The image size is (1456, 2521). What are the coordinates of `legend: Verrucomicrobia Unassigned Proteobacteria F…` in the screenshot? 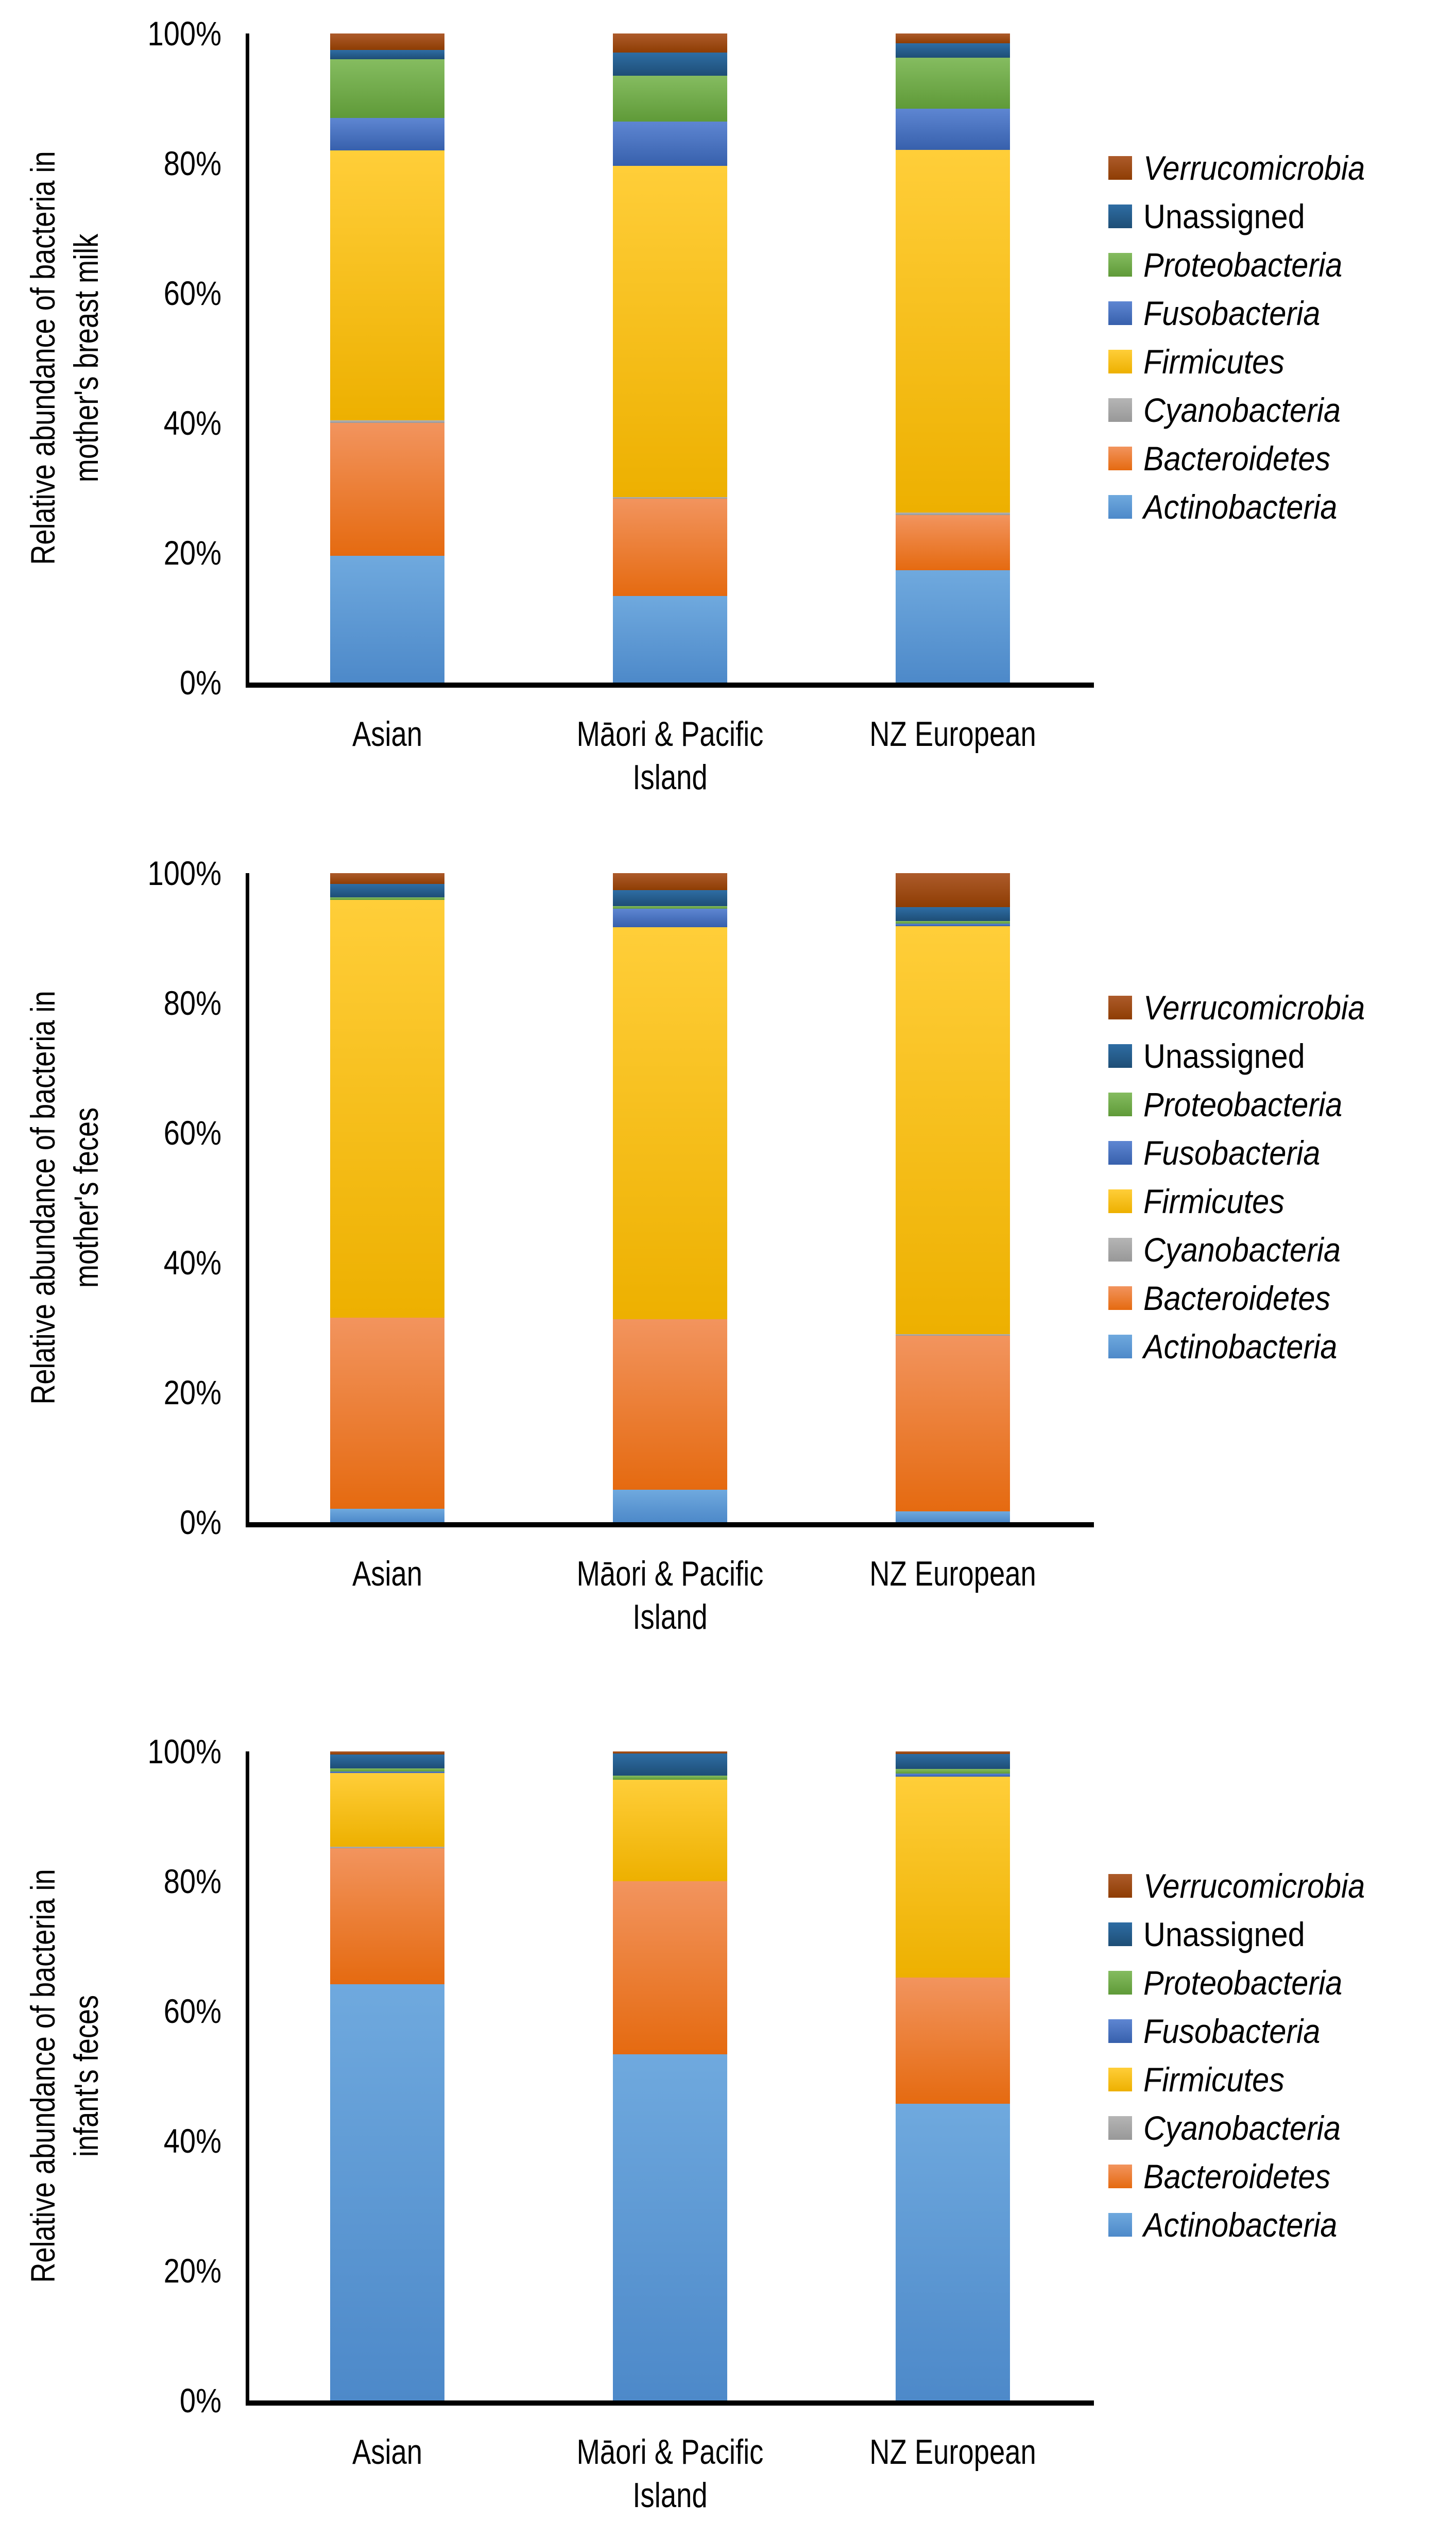 It's located at (1249, 2055).